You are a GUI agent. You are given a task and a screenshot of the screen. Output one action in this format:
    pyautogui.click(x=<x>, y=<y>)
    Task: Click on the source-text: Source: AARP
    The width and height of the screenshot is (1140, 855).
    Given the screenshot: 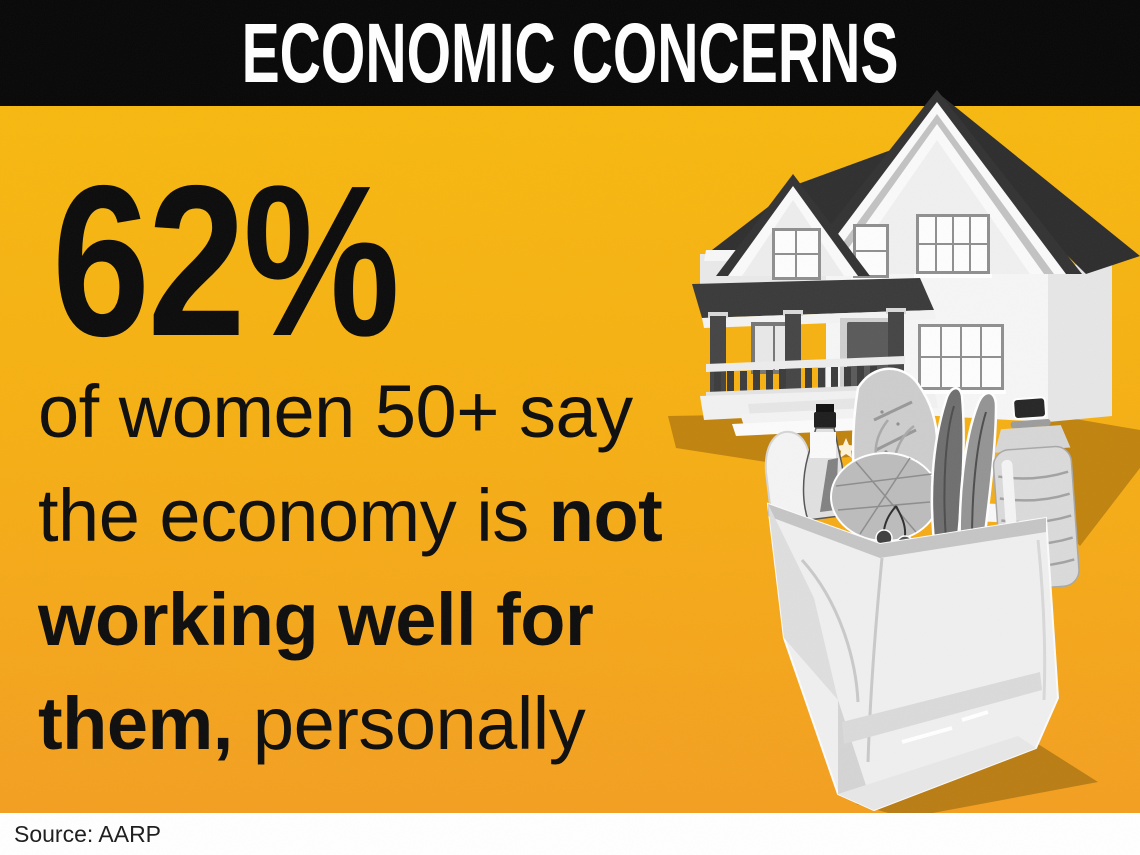 What is the action you would take?
    pyautogui.click(x=88, y=833)
    